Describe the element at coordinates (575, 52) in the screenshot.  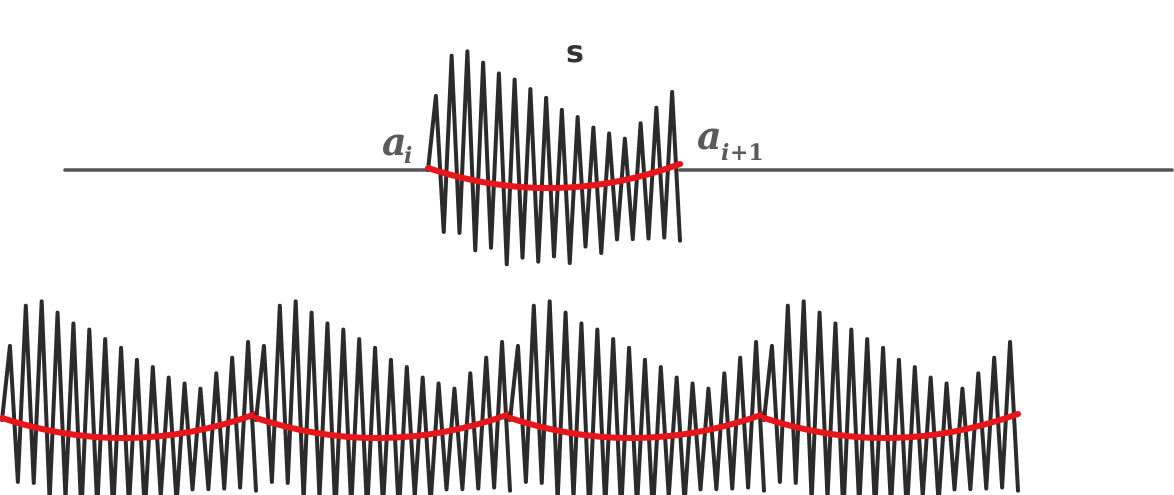
I see `segment-label: s` at that location.